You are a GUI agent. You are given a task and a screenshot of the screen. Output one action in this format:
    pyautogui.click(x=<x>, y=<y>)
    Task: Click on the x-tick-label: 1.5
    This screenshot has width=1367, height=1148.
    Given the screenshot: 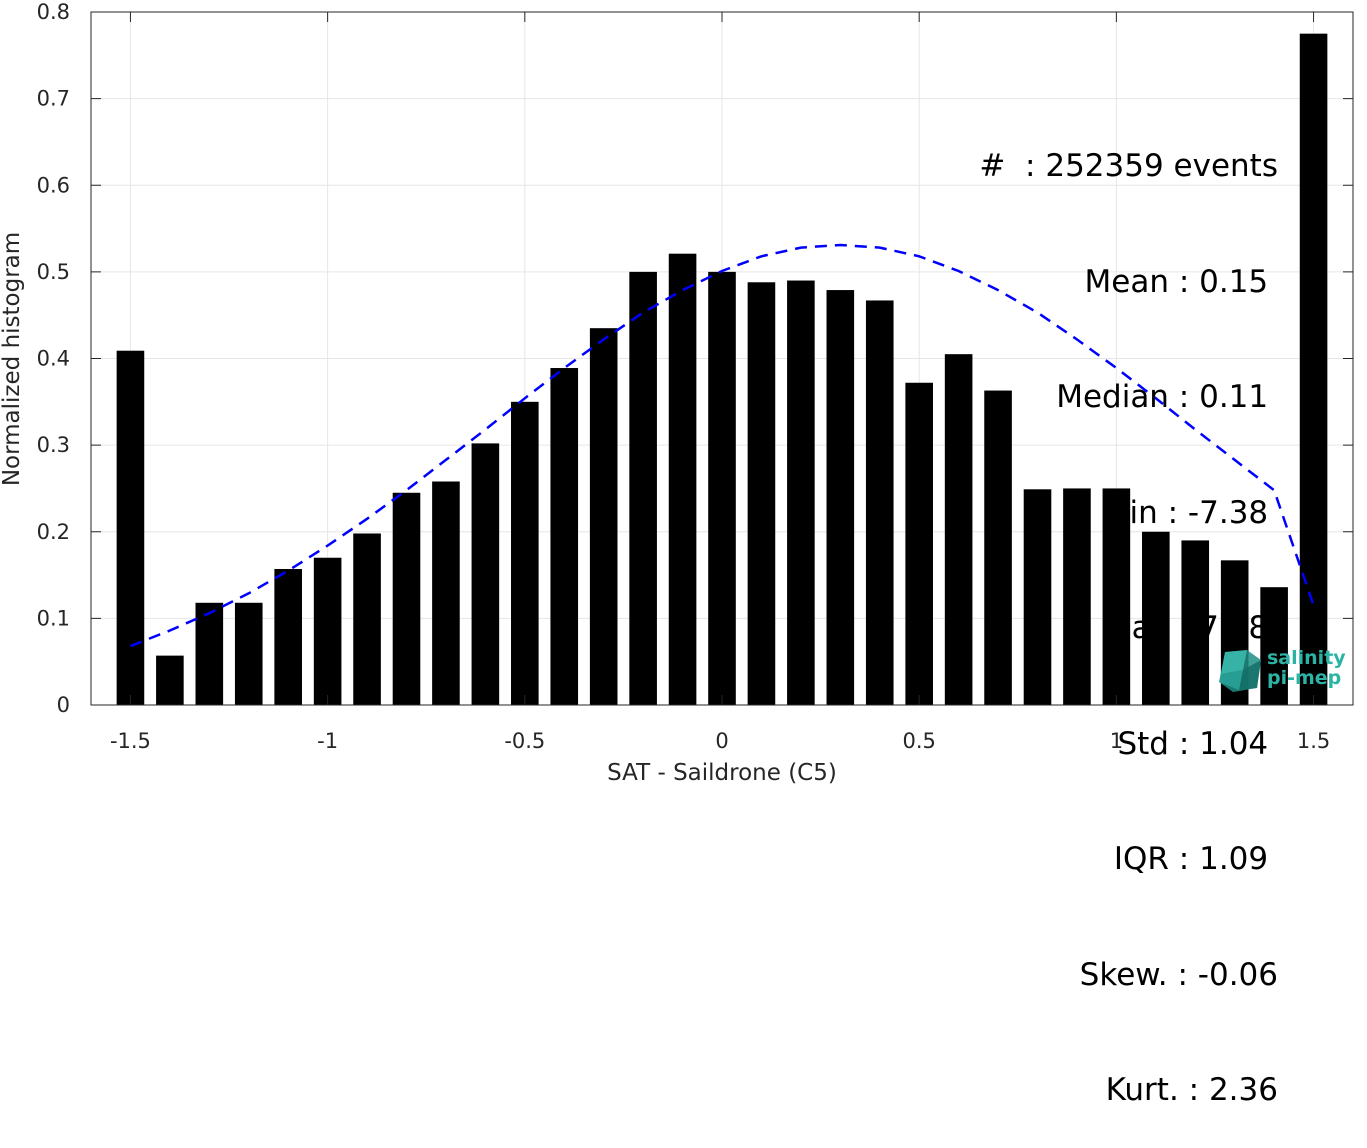 What is the action you would take?
    pyautogui.click(x=1313, y=741)
    